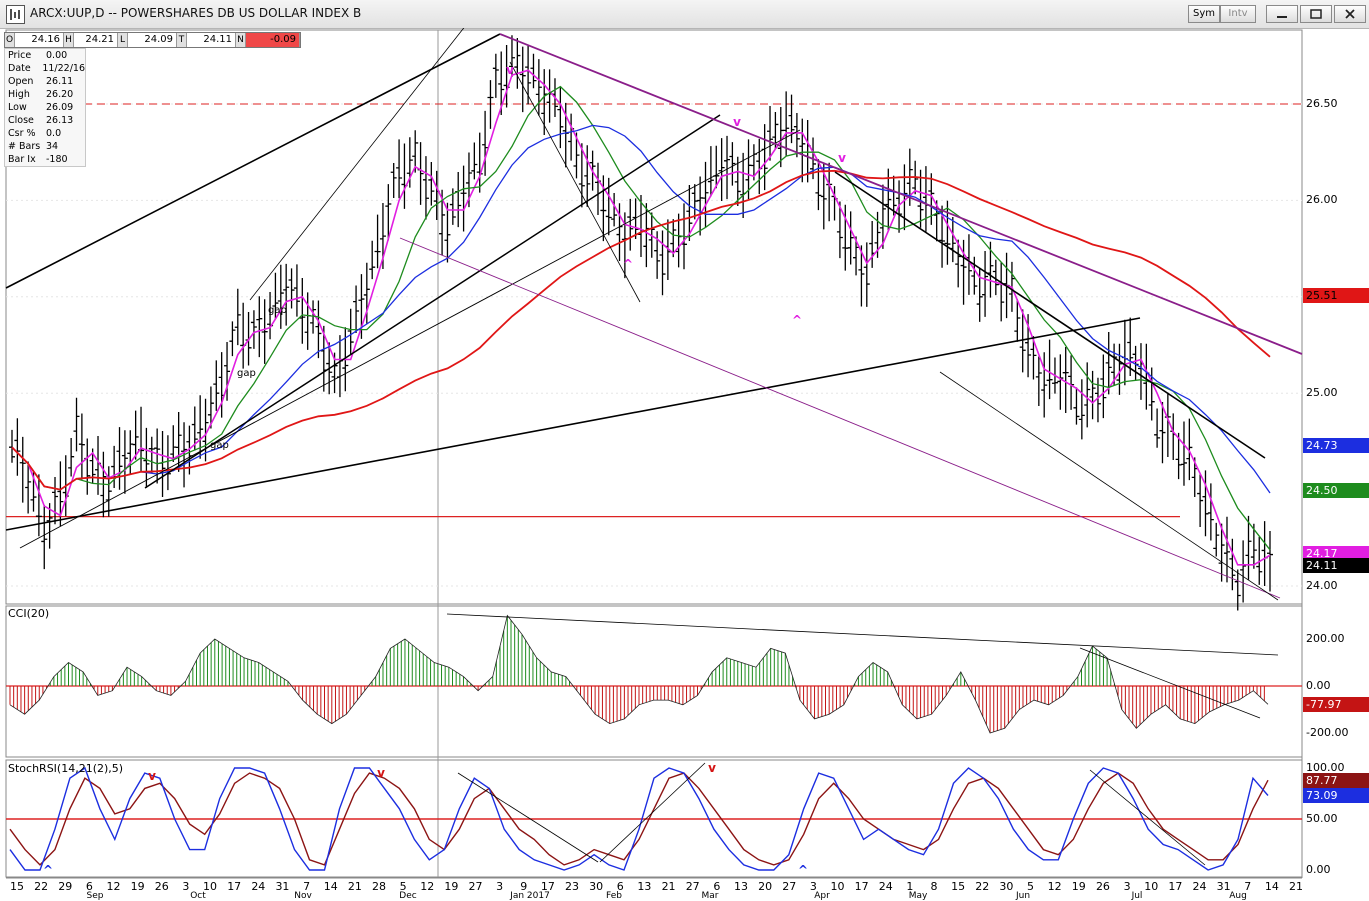 The height and width of the screenshot is (901, 1369). Describe the element at coordinates (862, 634) in the screenshot. I see `cci-trendline` at that location.